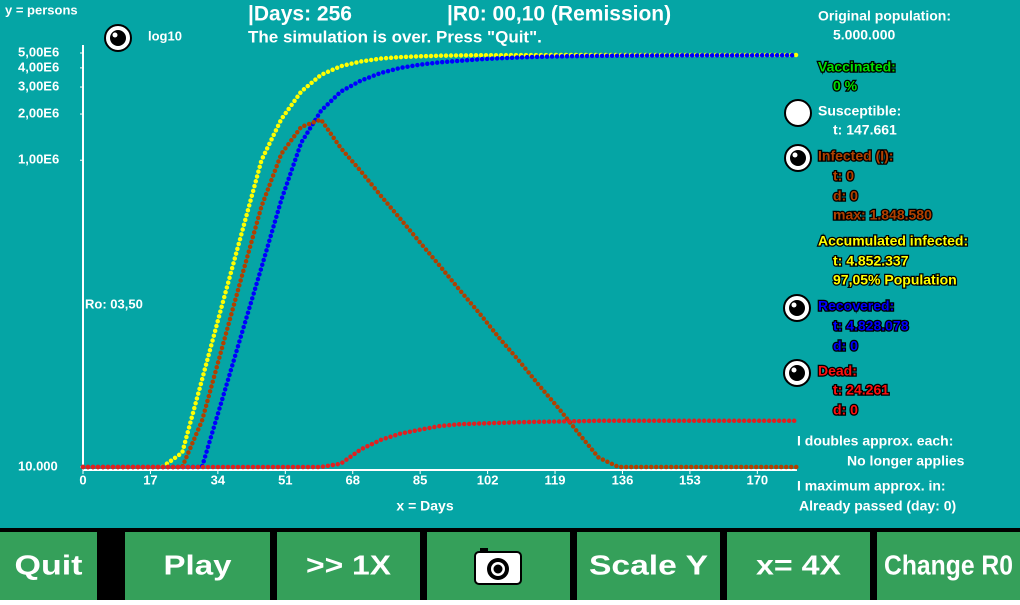 The image size is (1020, 605). Describe the element at coordinates (38, 112) in the screenshot. I see `y-tick-label: 2,00E6` at that location.